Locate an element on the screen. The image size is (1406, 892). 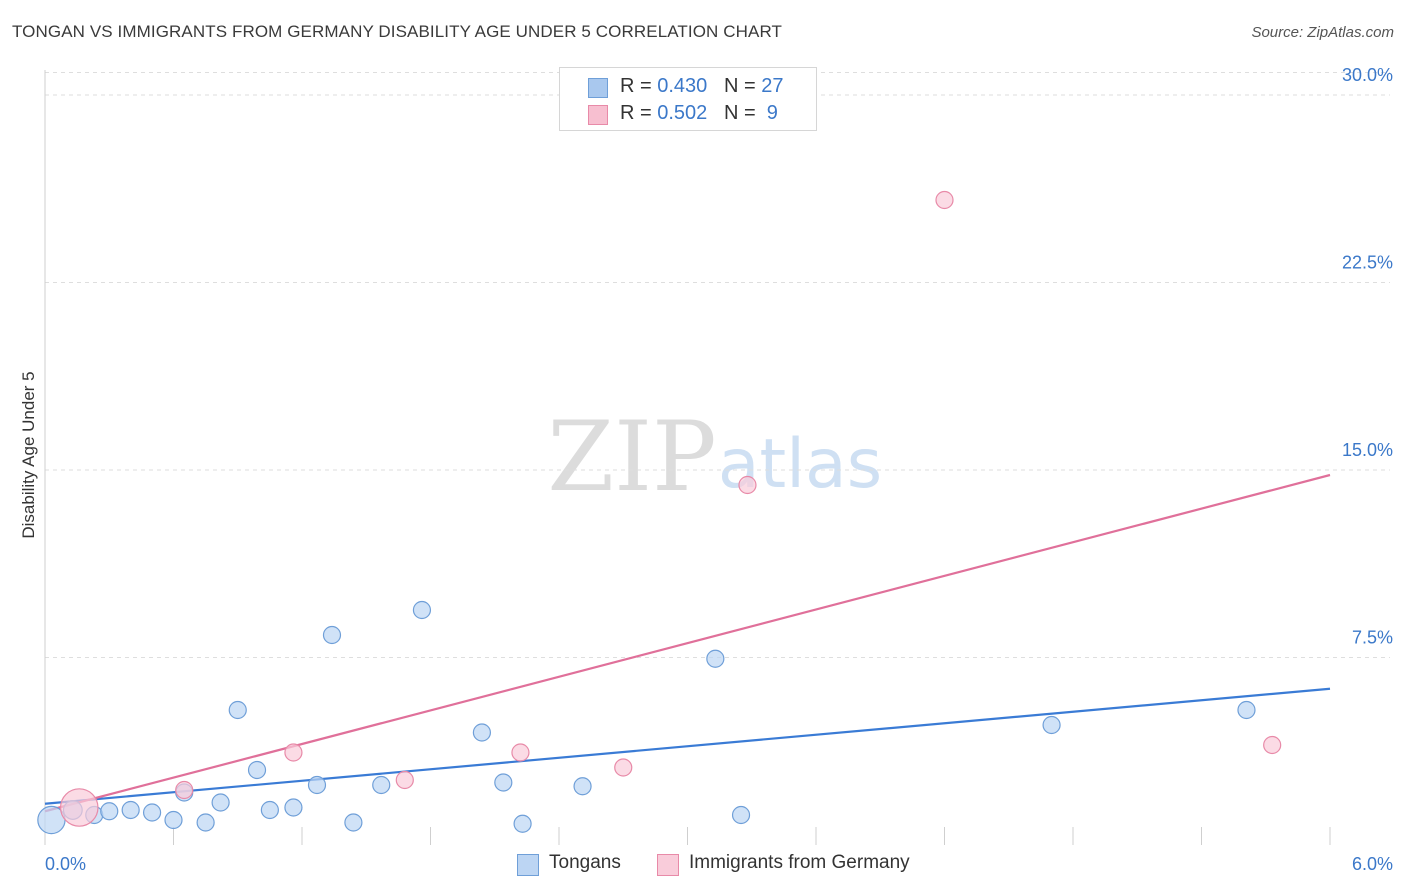
x-tick-label: 6.0% is located at coordinates (1372, 864).